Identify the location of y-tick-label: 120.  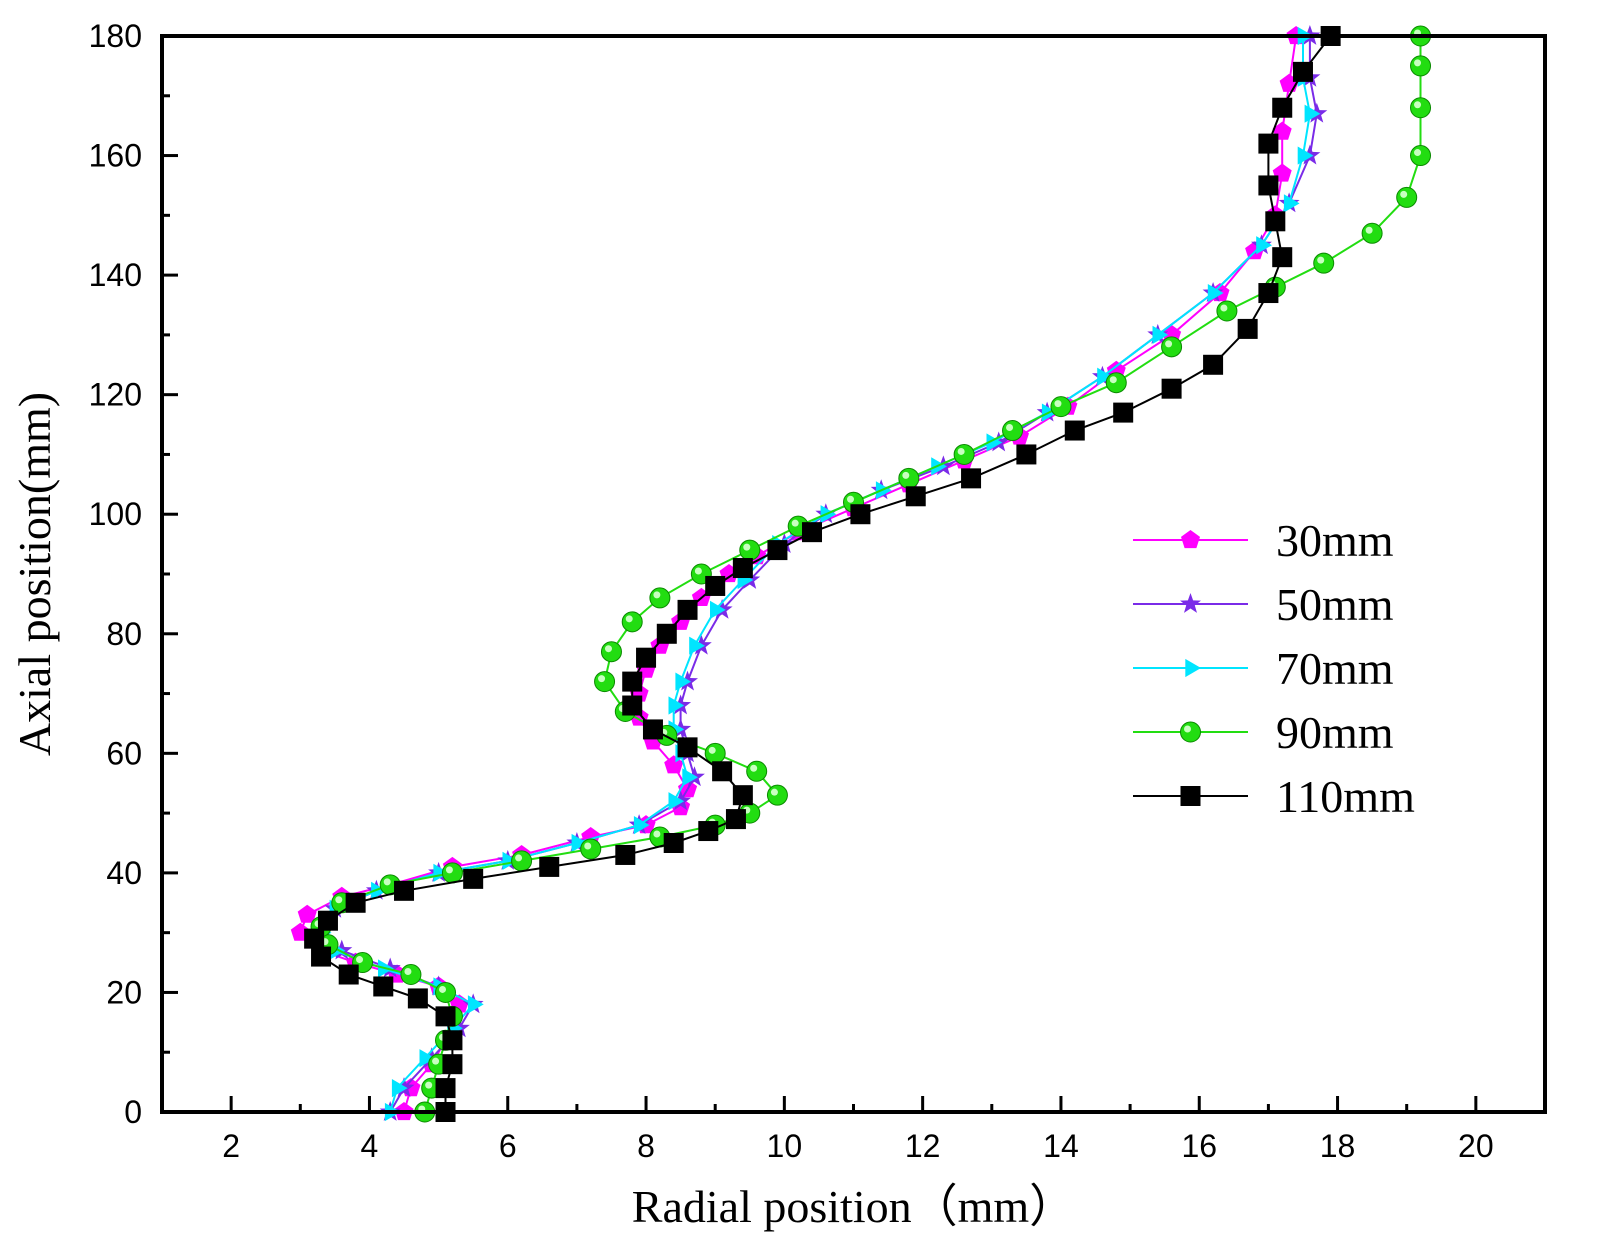
(115, 395).